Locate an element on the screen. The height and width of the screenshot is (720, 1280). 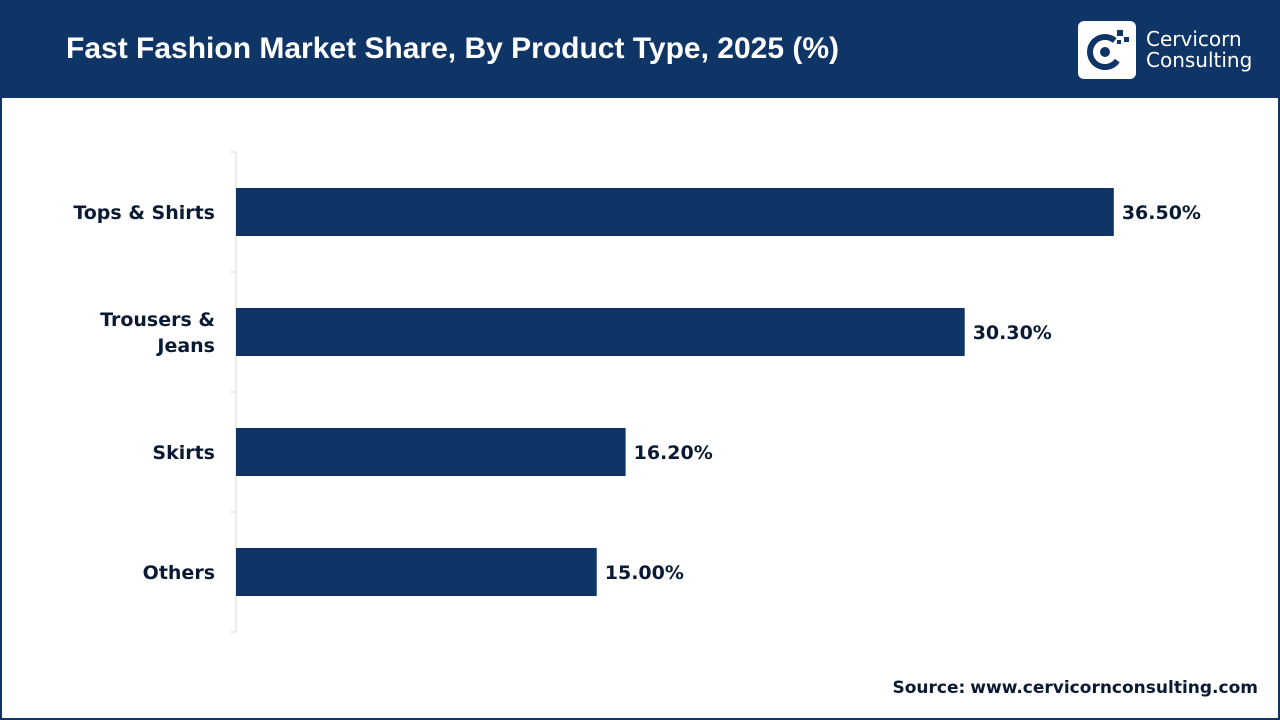
brand-logo-icon is located at coordinates (1107, 50).